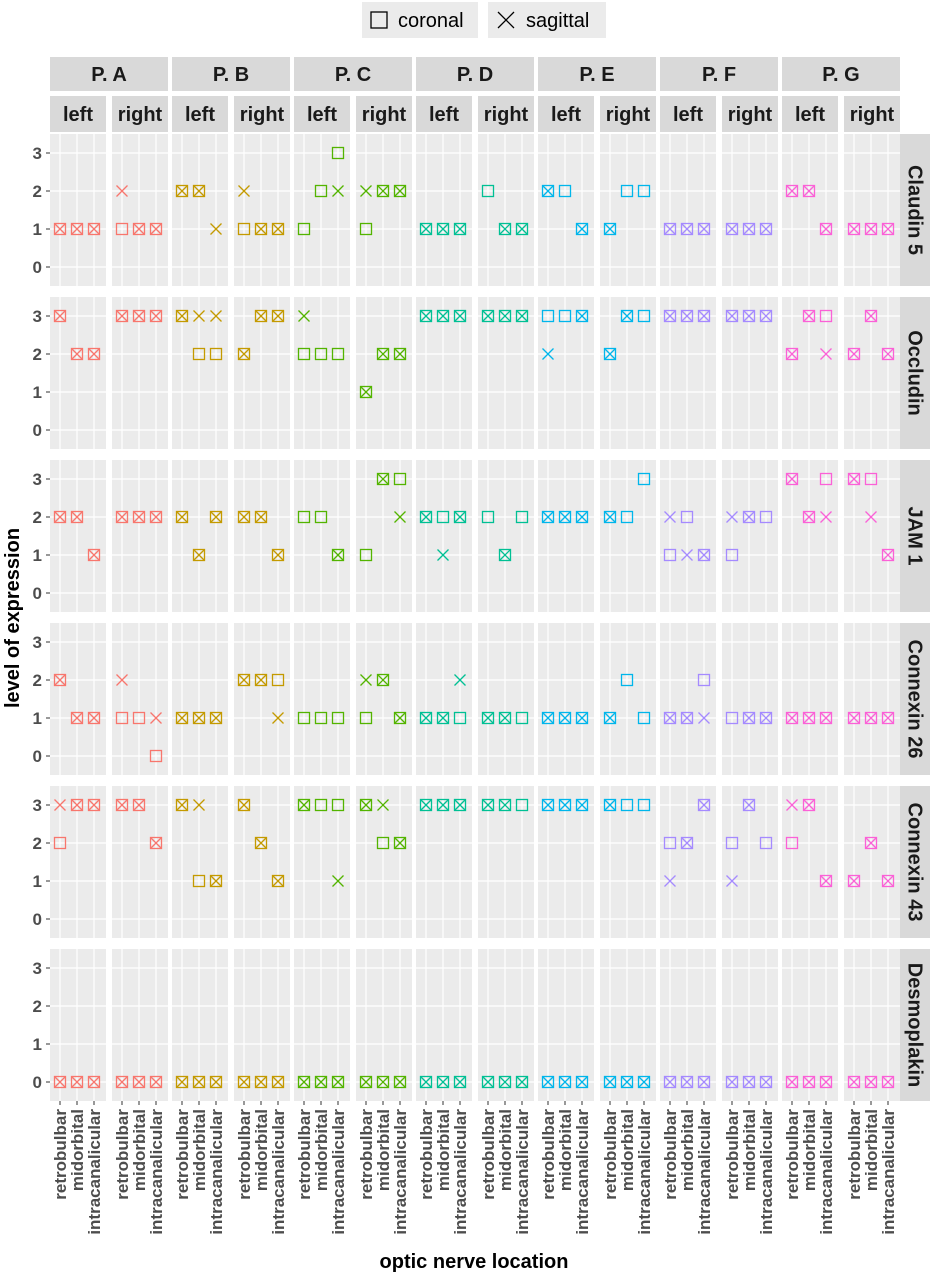 This screenshot has width=930, height=1274. I want to click on y-tick-label: 3, so click(37, 642).